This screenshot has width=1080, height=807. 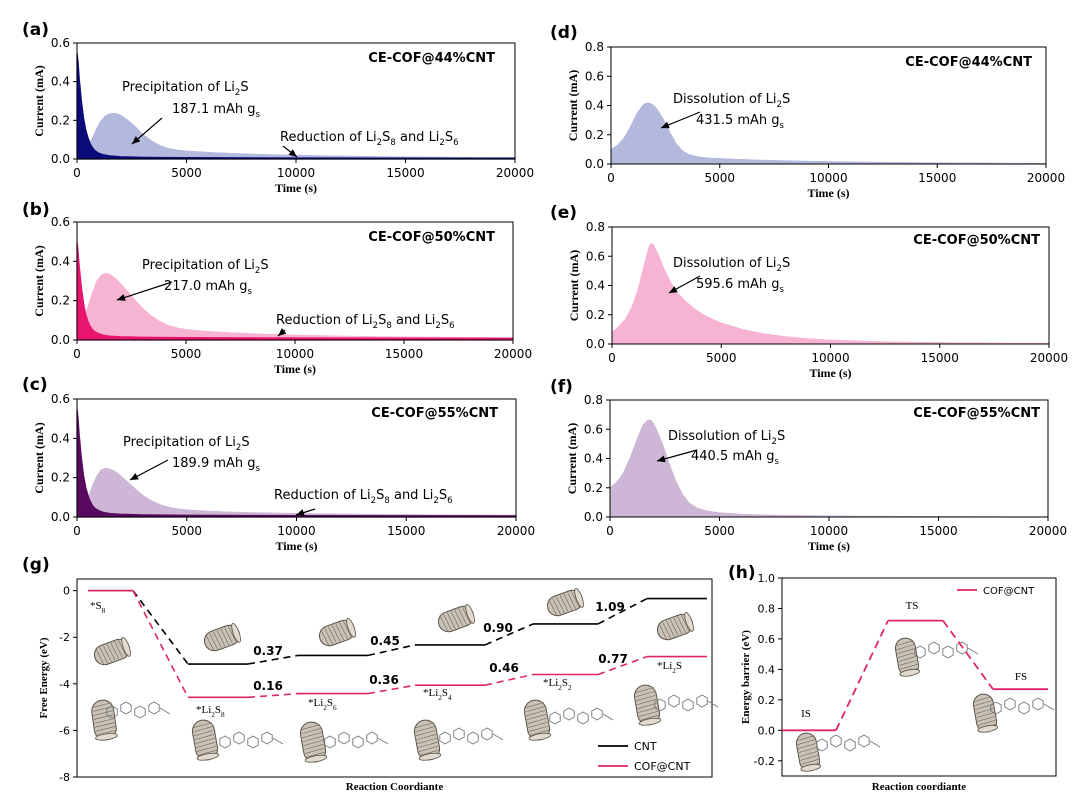 What do you see at coordinates (735, 458) in the screenshot?
I see `annotation-capacity: 440.5 mAh gs` at bounding box center [735, 458].